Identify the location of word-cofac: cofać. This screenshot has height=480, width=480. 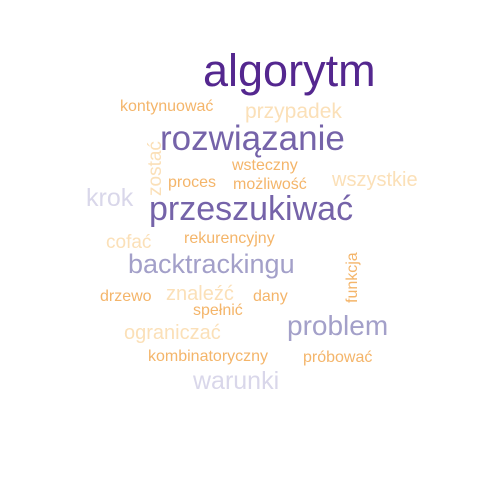
(129, 242).